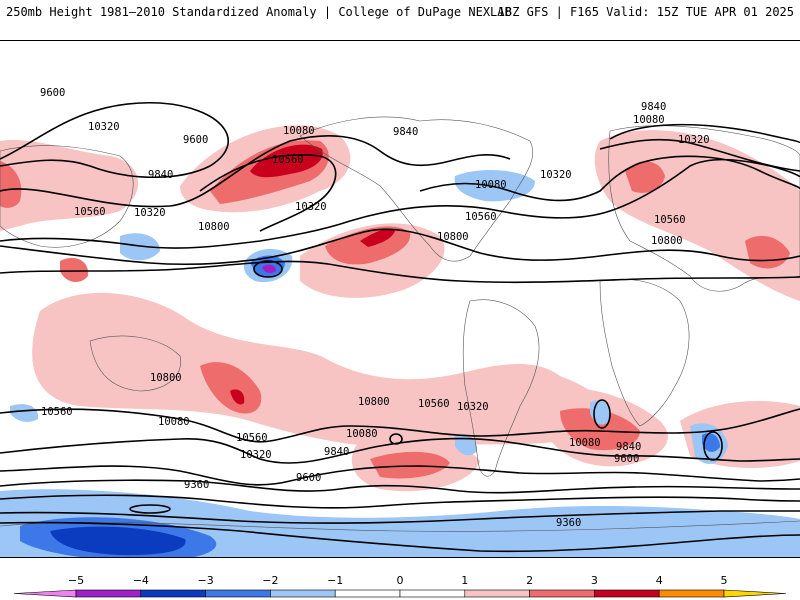 This screenshot has width=800, height=600. What do you see at coordinates (400, 501) in the screenshot?
I see `contour-9840-south` at bounding box center [400, 501].